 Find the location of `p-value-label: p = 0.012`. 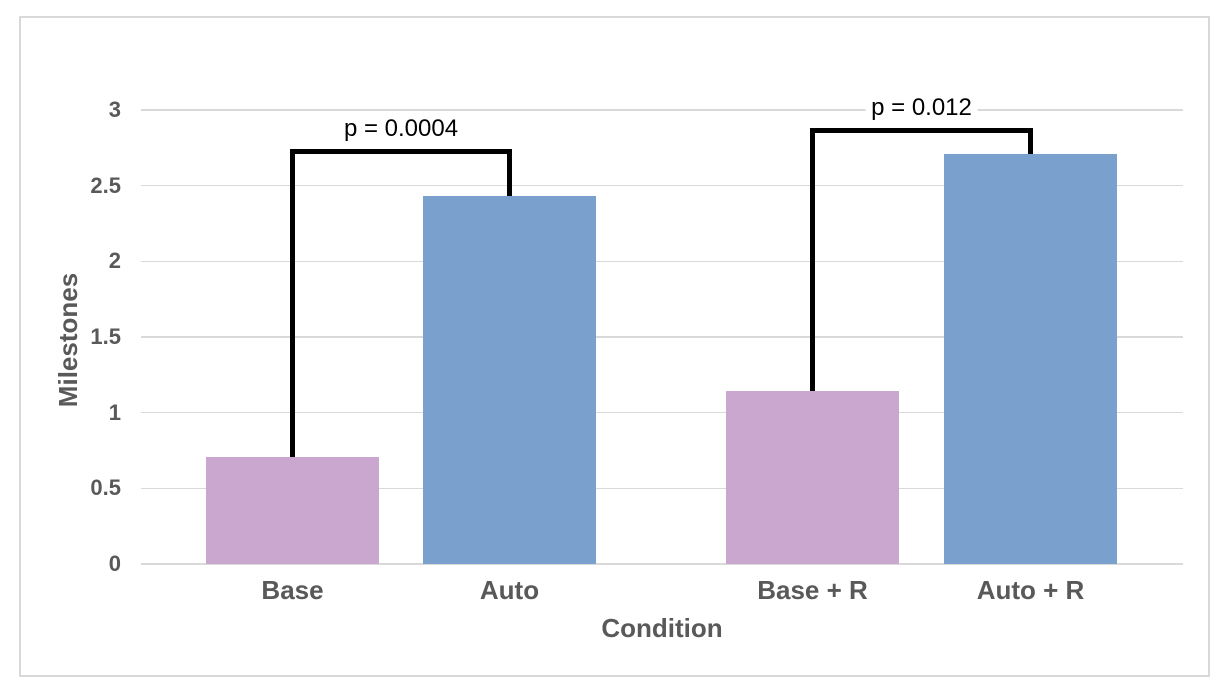

p-value-label: p = 0.012 is located at coordinates (921, 108).